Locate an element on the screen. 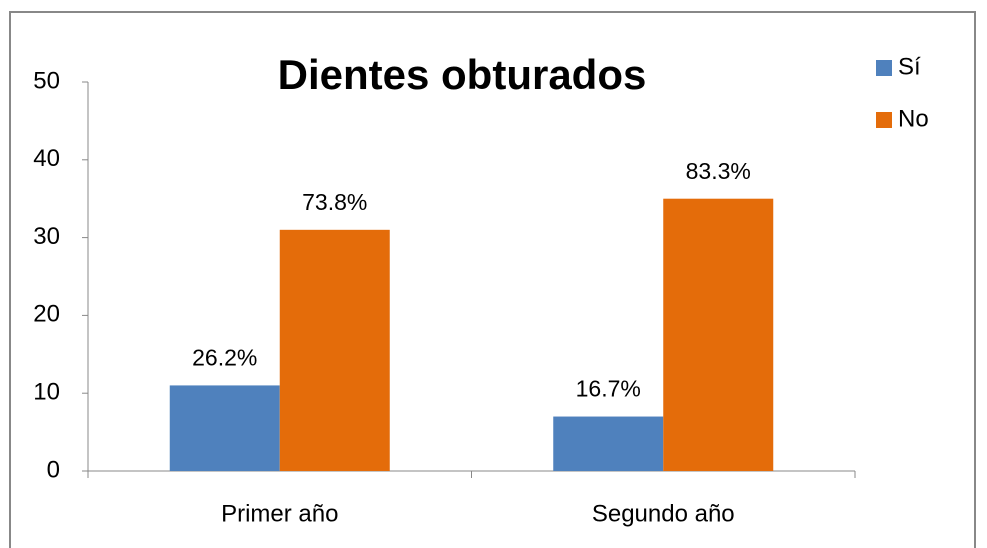  y-tick-label: 20 is located at coordinates (46, 314).